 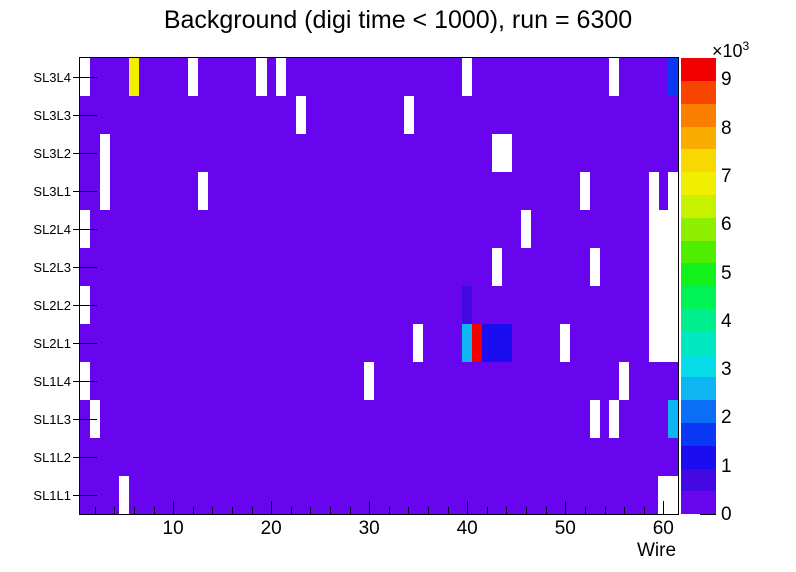 What do you see at coordinates (271, 528) in the screenshot?
I see `x-axis-tick-label: 20` at bounding box center [271, 528].